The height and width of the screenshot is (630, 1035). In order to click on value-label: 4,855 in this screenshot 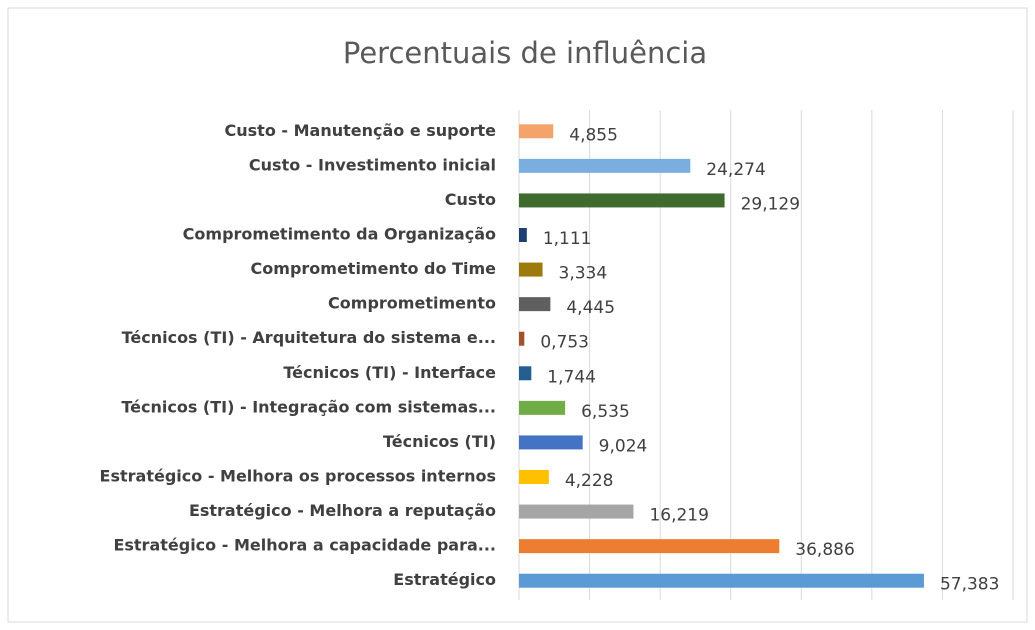, I will do `click(593, 135)`.